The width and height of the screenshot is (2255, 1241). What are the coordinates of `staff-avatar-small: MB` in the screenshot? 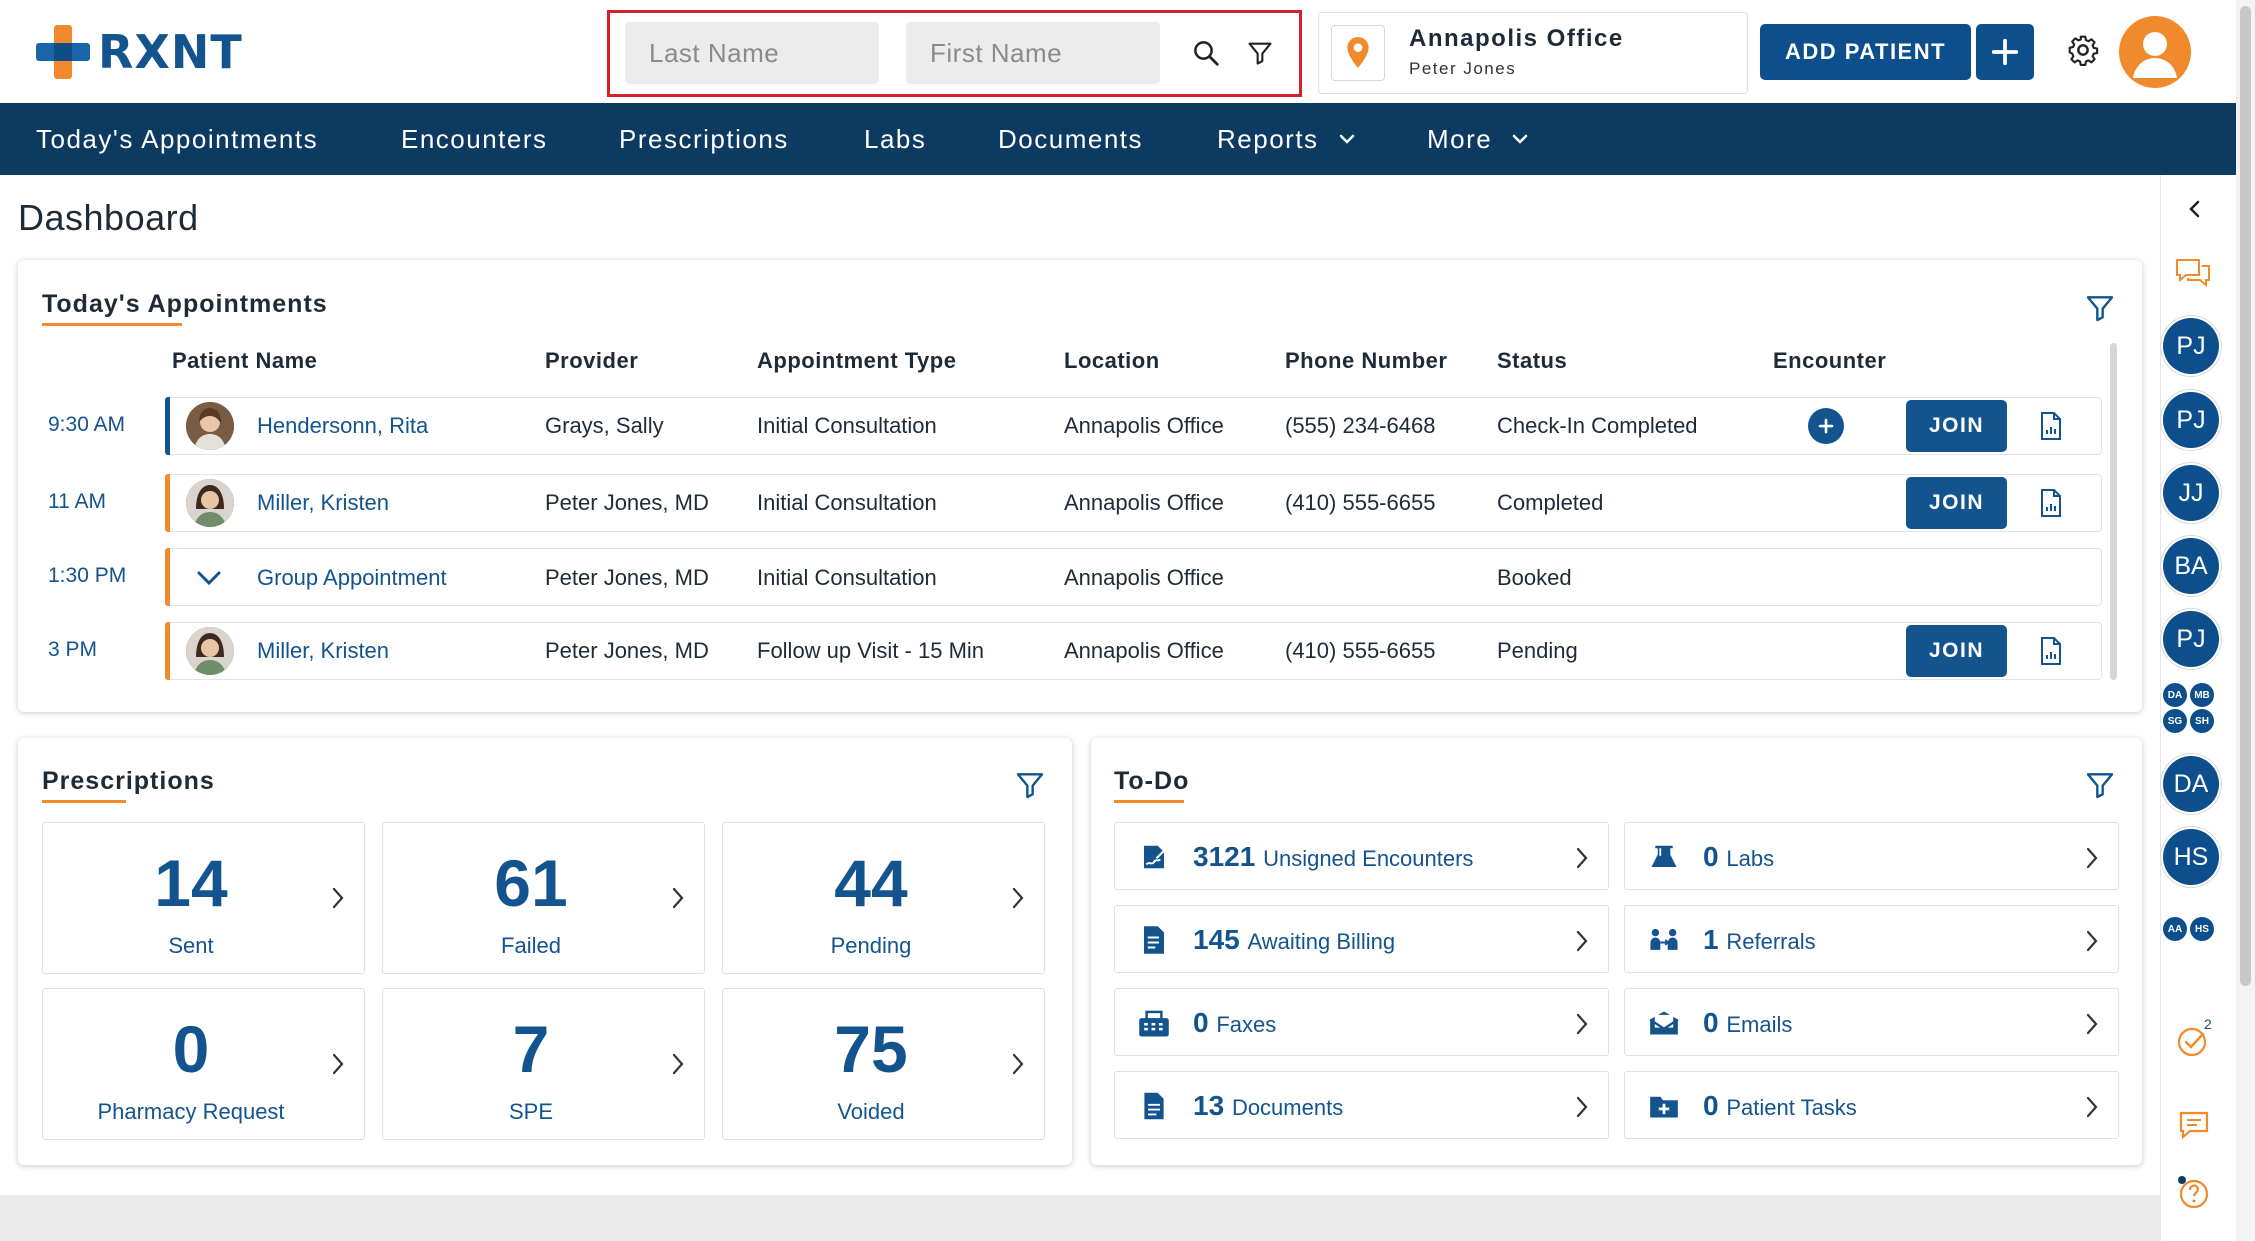 It's located at (2202, 695).